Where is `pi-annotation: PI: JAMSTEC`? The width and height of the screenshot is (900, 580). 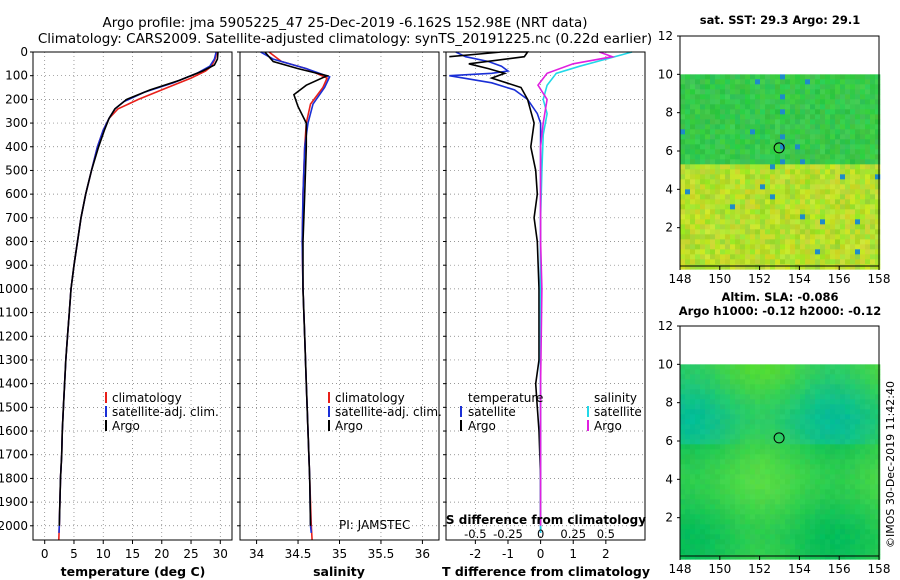
pi-annotation: PI: JAMSTEC is located at coordinates (374, 525).